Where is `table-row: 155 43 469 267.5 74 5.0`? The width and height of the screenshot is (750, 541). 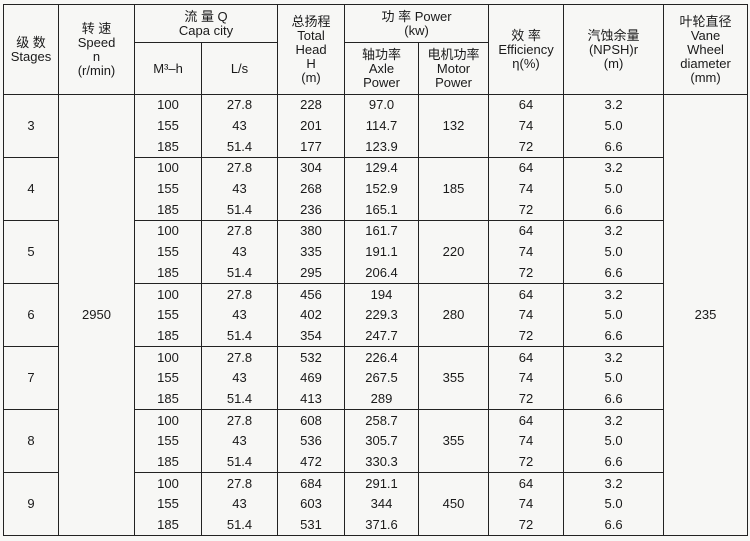 table-row: 155 43 469 267.5 74 5.0 is located at coordinates (376, 378).